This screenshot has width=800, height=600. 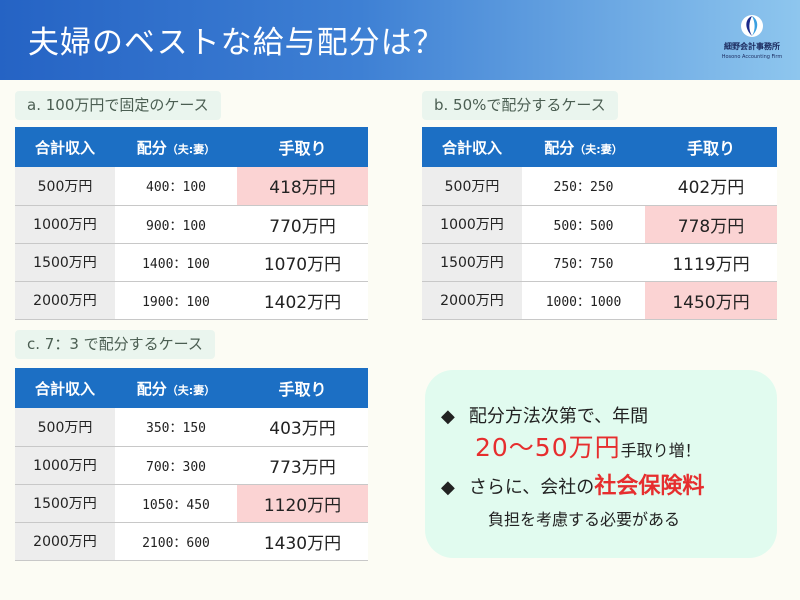 I want to click on split-cell: 900：100, so click(x=176, y=224).